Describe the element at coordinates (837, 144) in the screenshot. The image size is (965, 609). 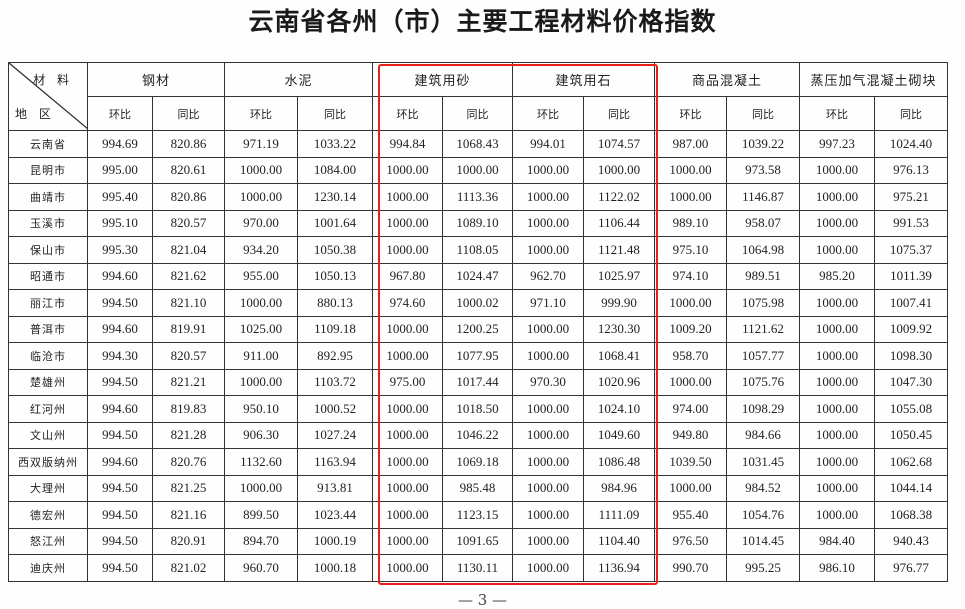
I see `value-cell: 997.23` at that location.